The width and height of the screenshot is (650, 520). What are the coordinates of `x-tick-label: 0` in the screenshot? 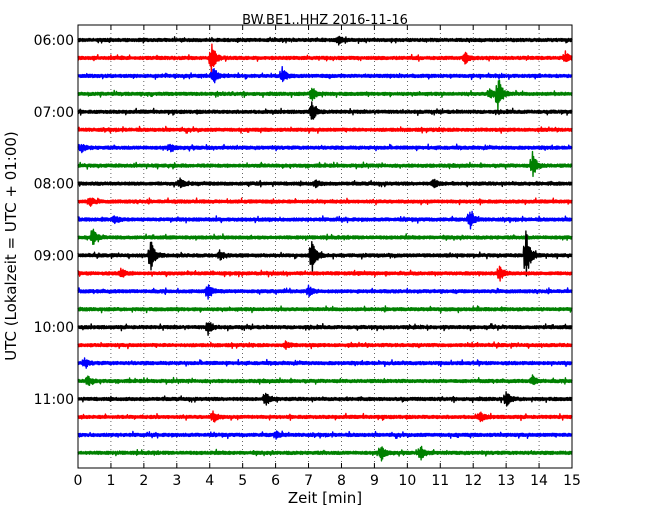 It's located at (78, 481).